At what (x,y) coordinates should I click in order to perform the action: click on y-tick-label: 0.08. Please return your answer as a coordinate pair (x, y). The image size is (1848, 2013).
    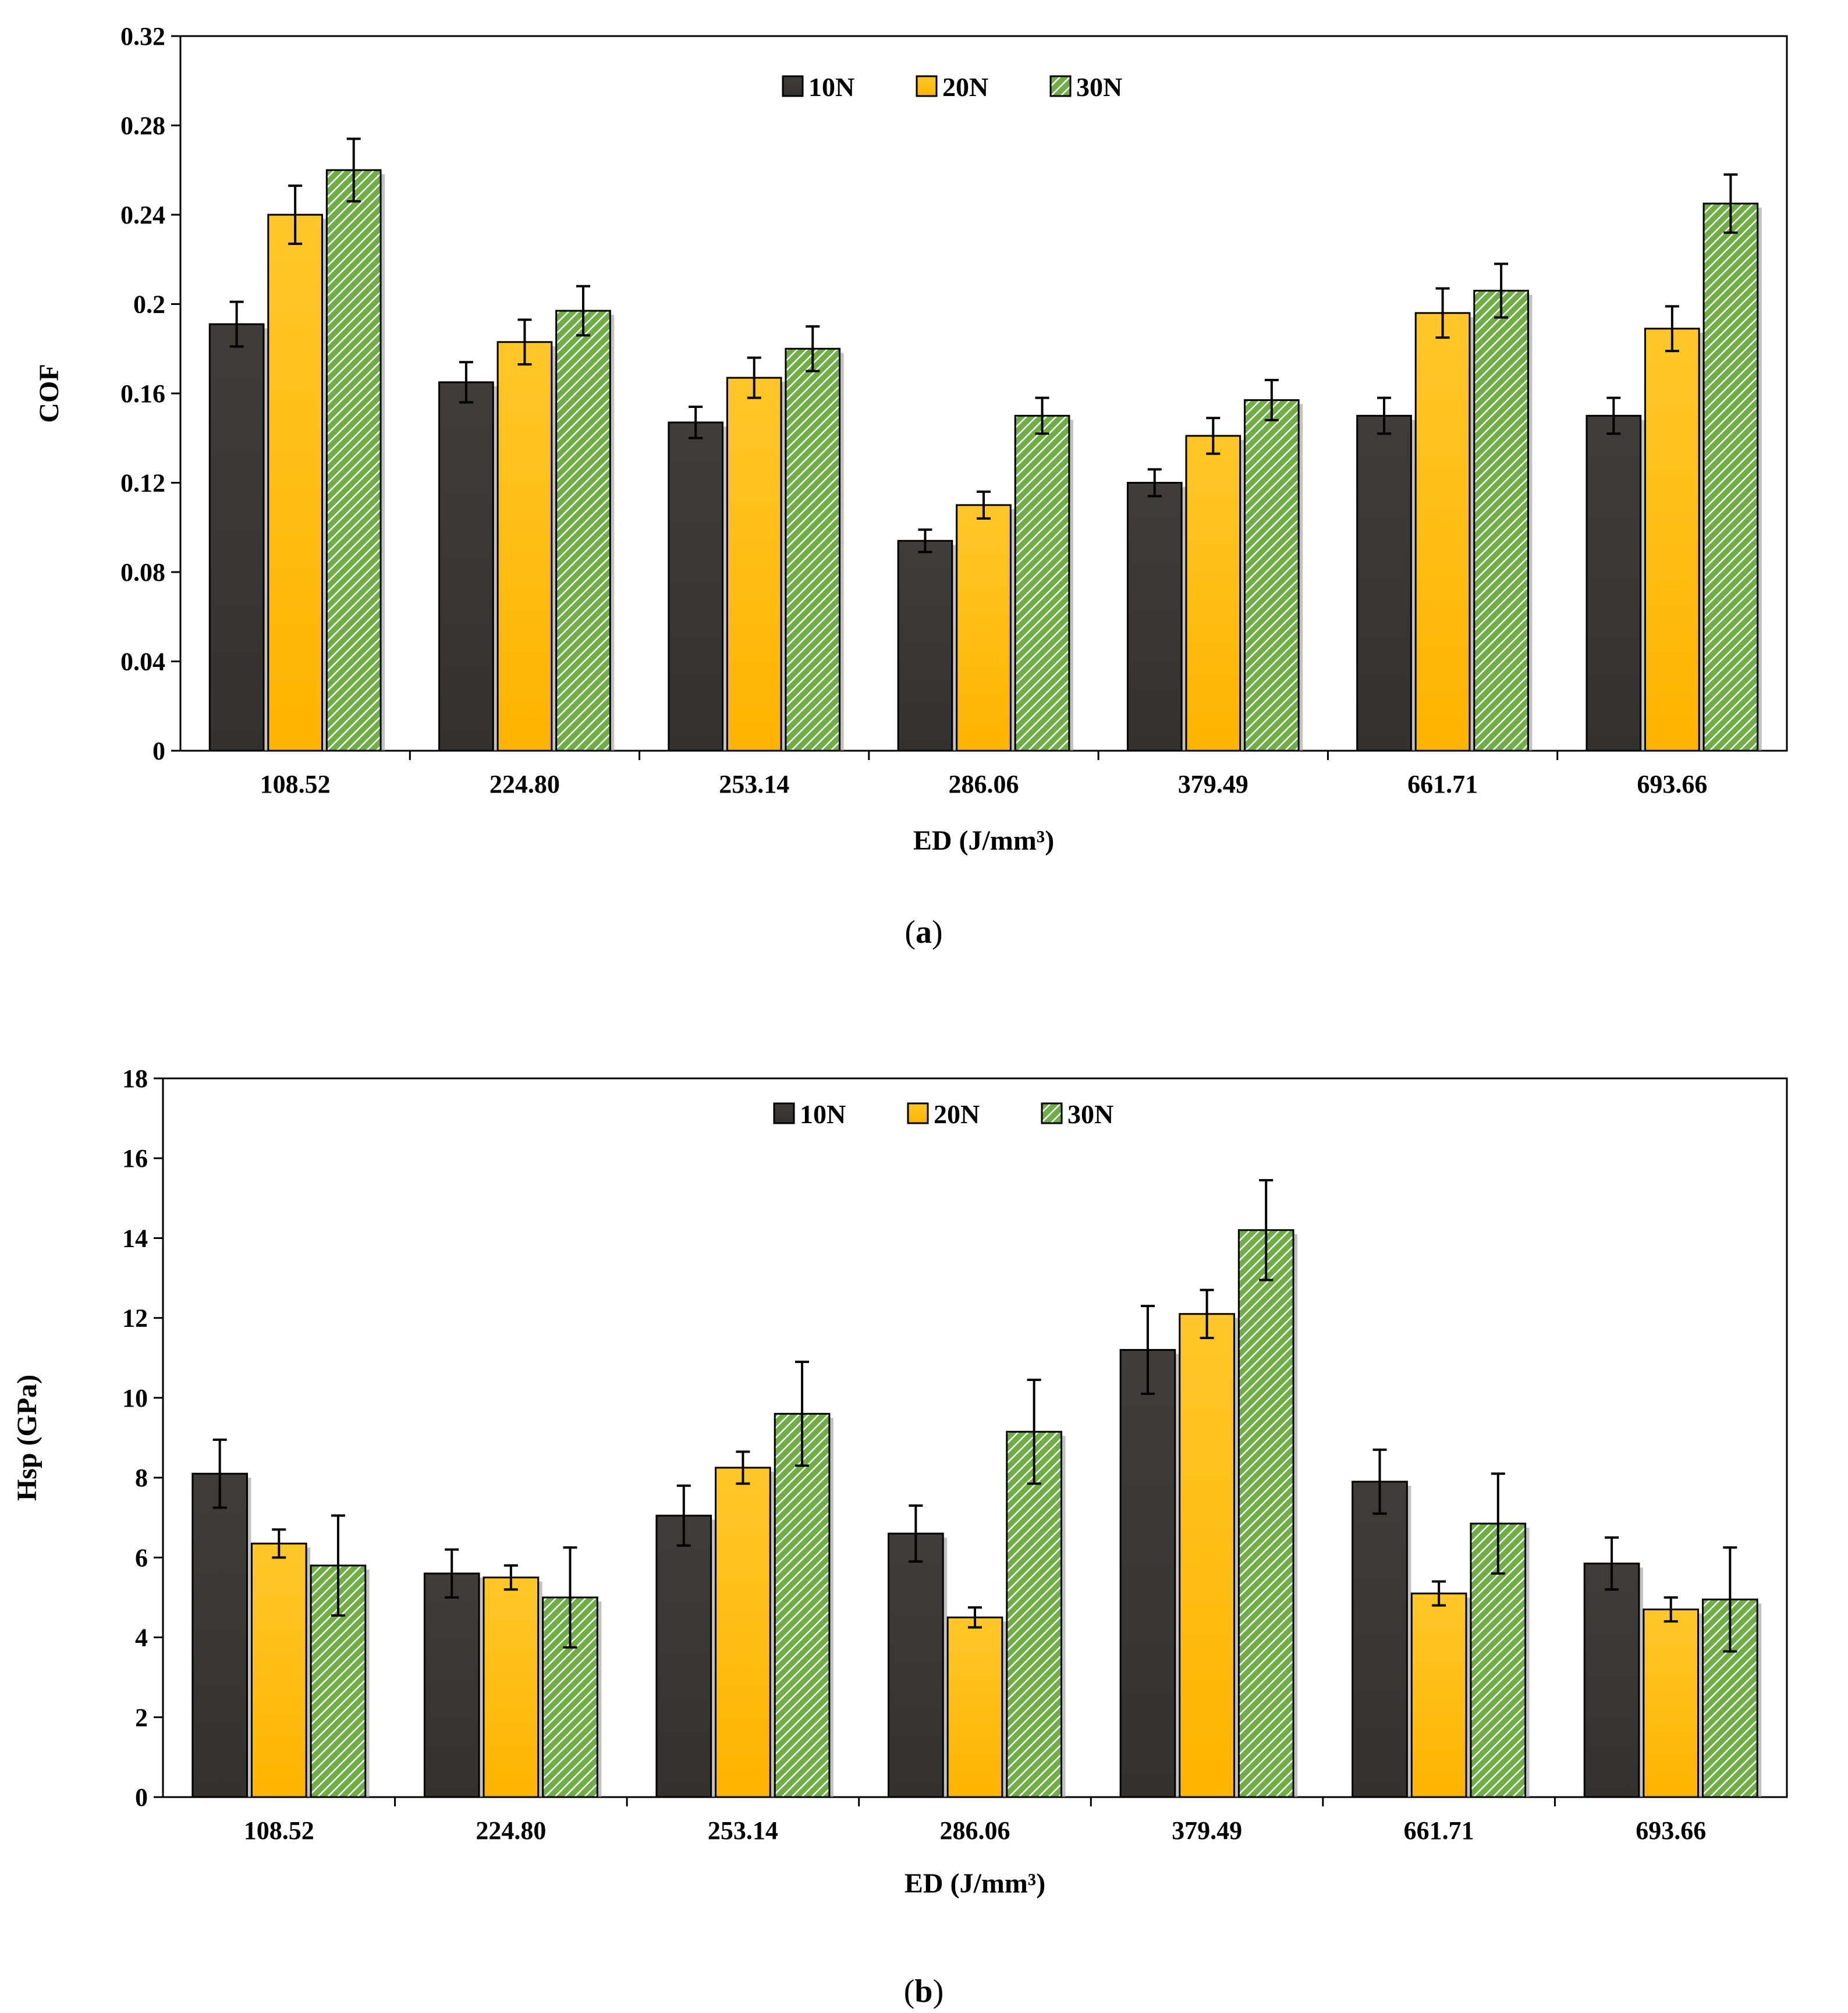
    Looking at the image, I should click on (142, 572).